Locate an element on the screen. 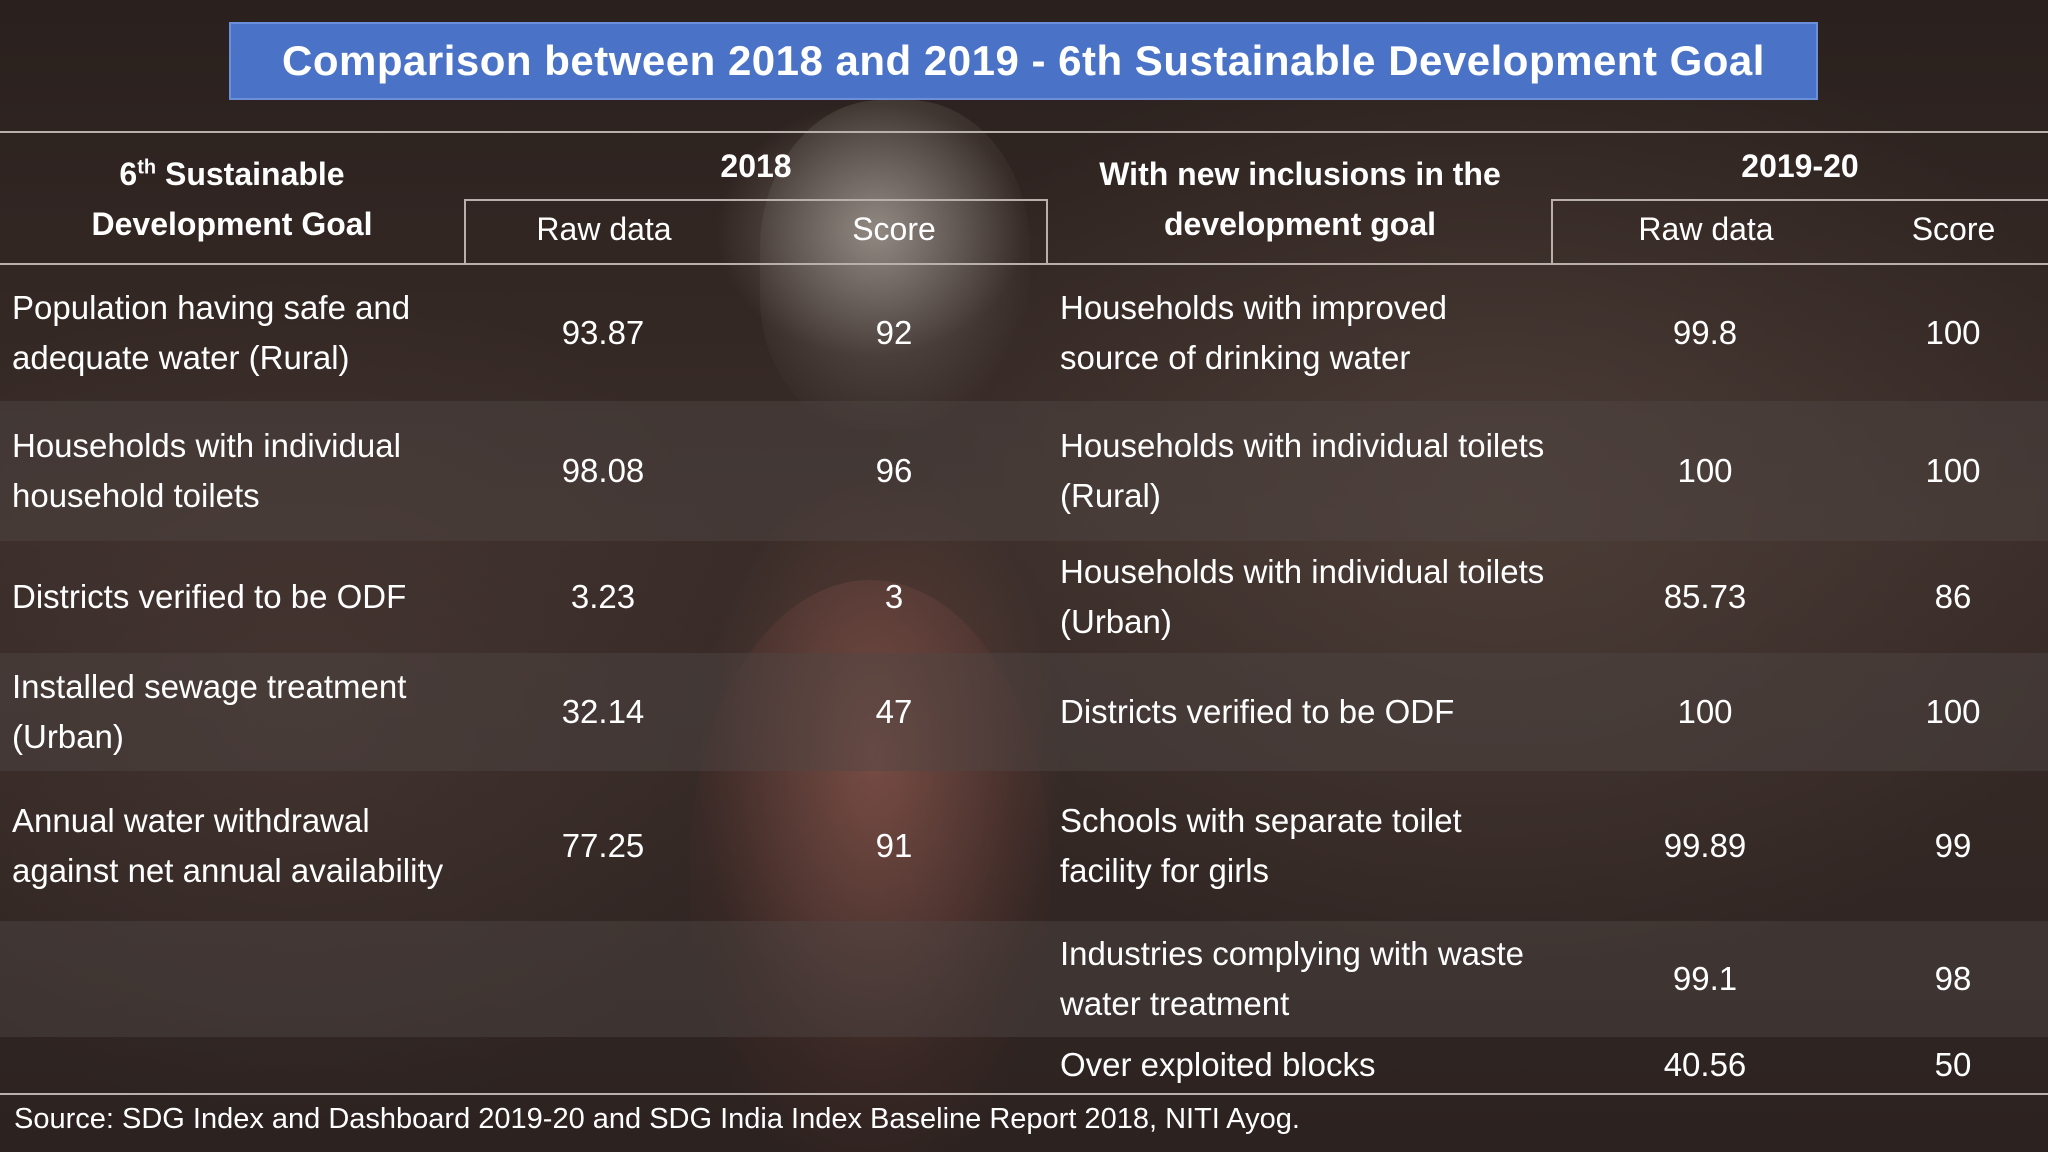 Image resolution: width=2048 pixels, height=1152 pixels. row-raw-2018: 3.23 is located at coordinates (603, 596).